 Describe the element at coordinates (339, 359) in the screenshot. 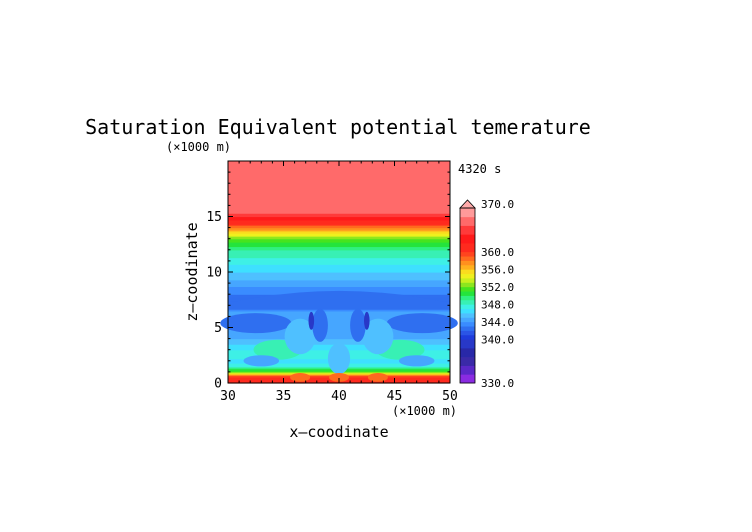

I see `central-column` at that location.